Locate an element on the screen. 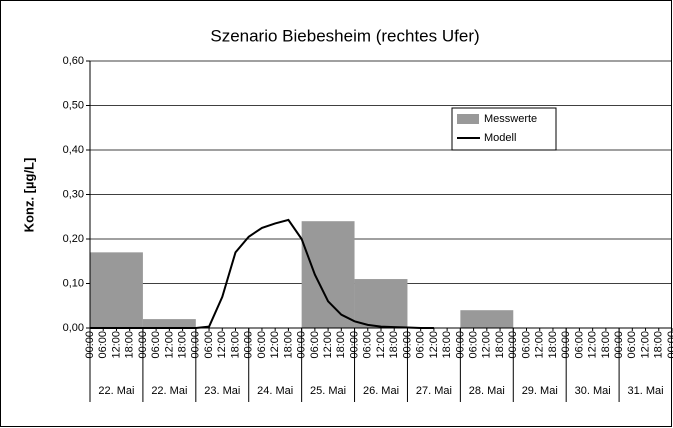 Image resolution: width=673 pixels, height=428 pixels. legend-label: Modell is located at coordinates (500, 138).